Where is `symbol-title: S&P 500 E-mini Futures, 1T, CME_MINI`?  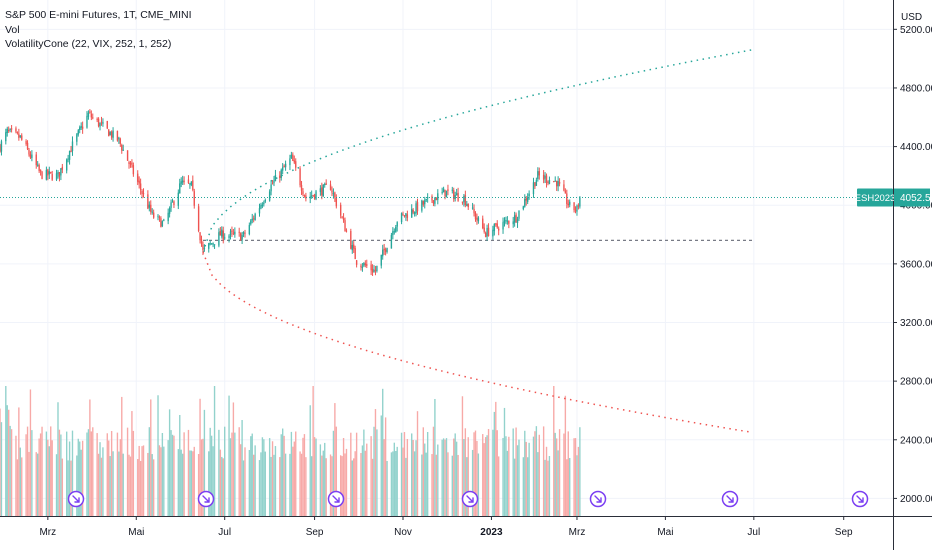 symbol-title: S&P 500 E-mini Futures, 1T, CME_MINI is located at coordinates (98, 15).